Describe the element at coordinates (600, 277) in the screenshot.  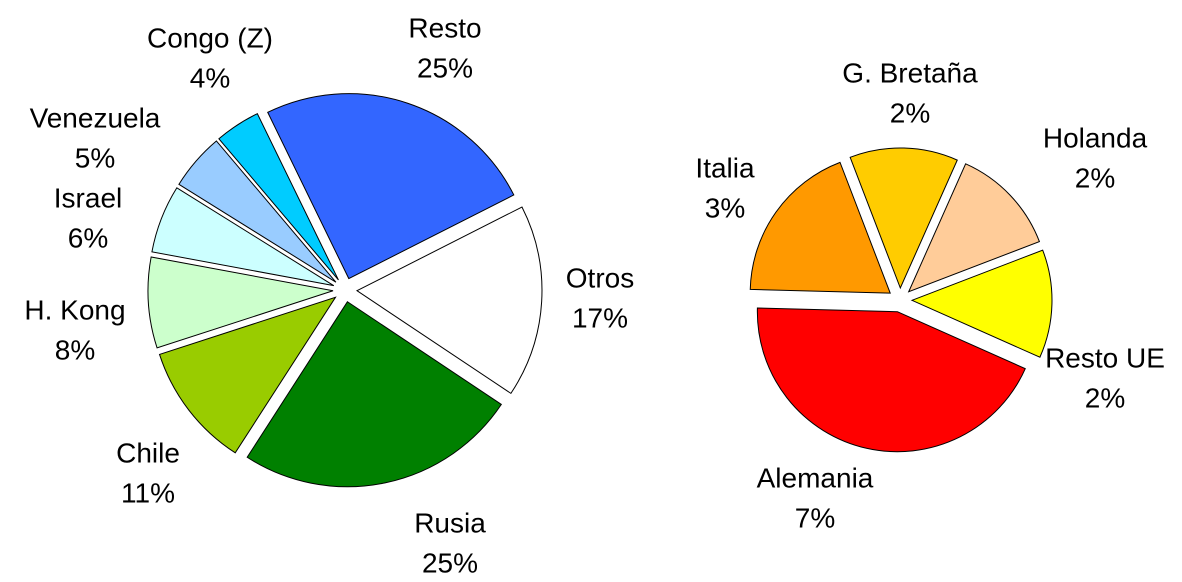
I see `slice-label: Otros` at that location.